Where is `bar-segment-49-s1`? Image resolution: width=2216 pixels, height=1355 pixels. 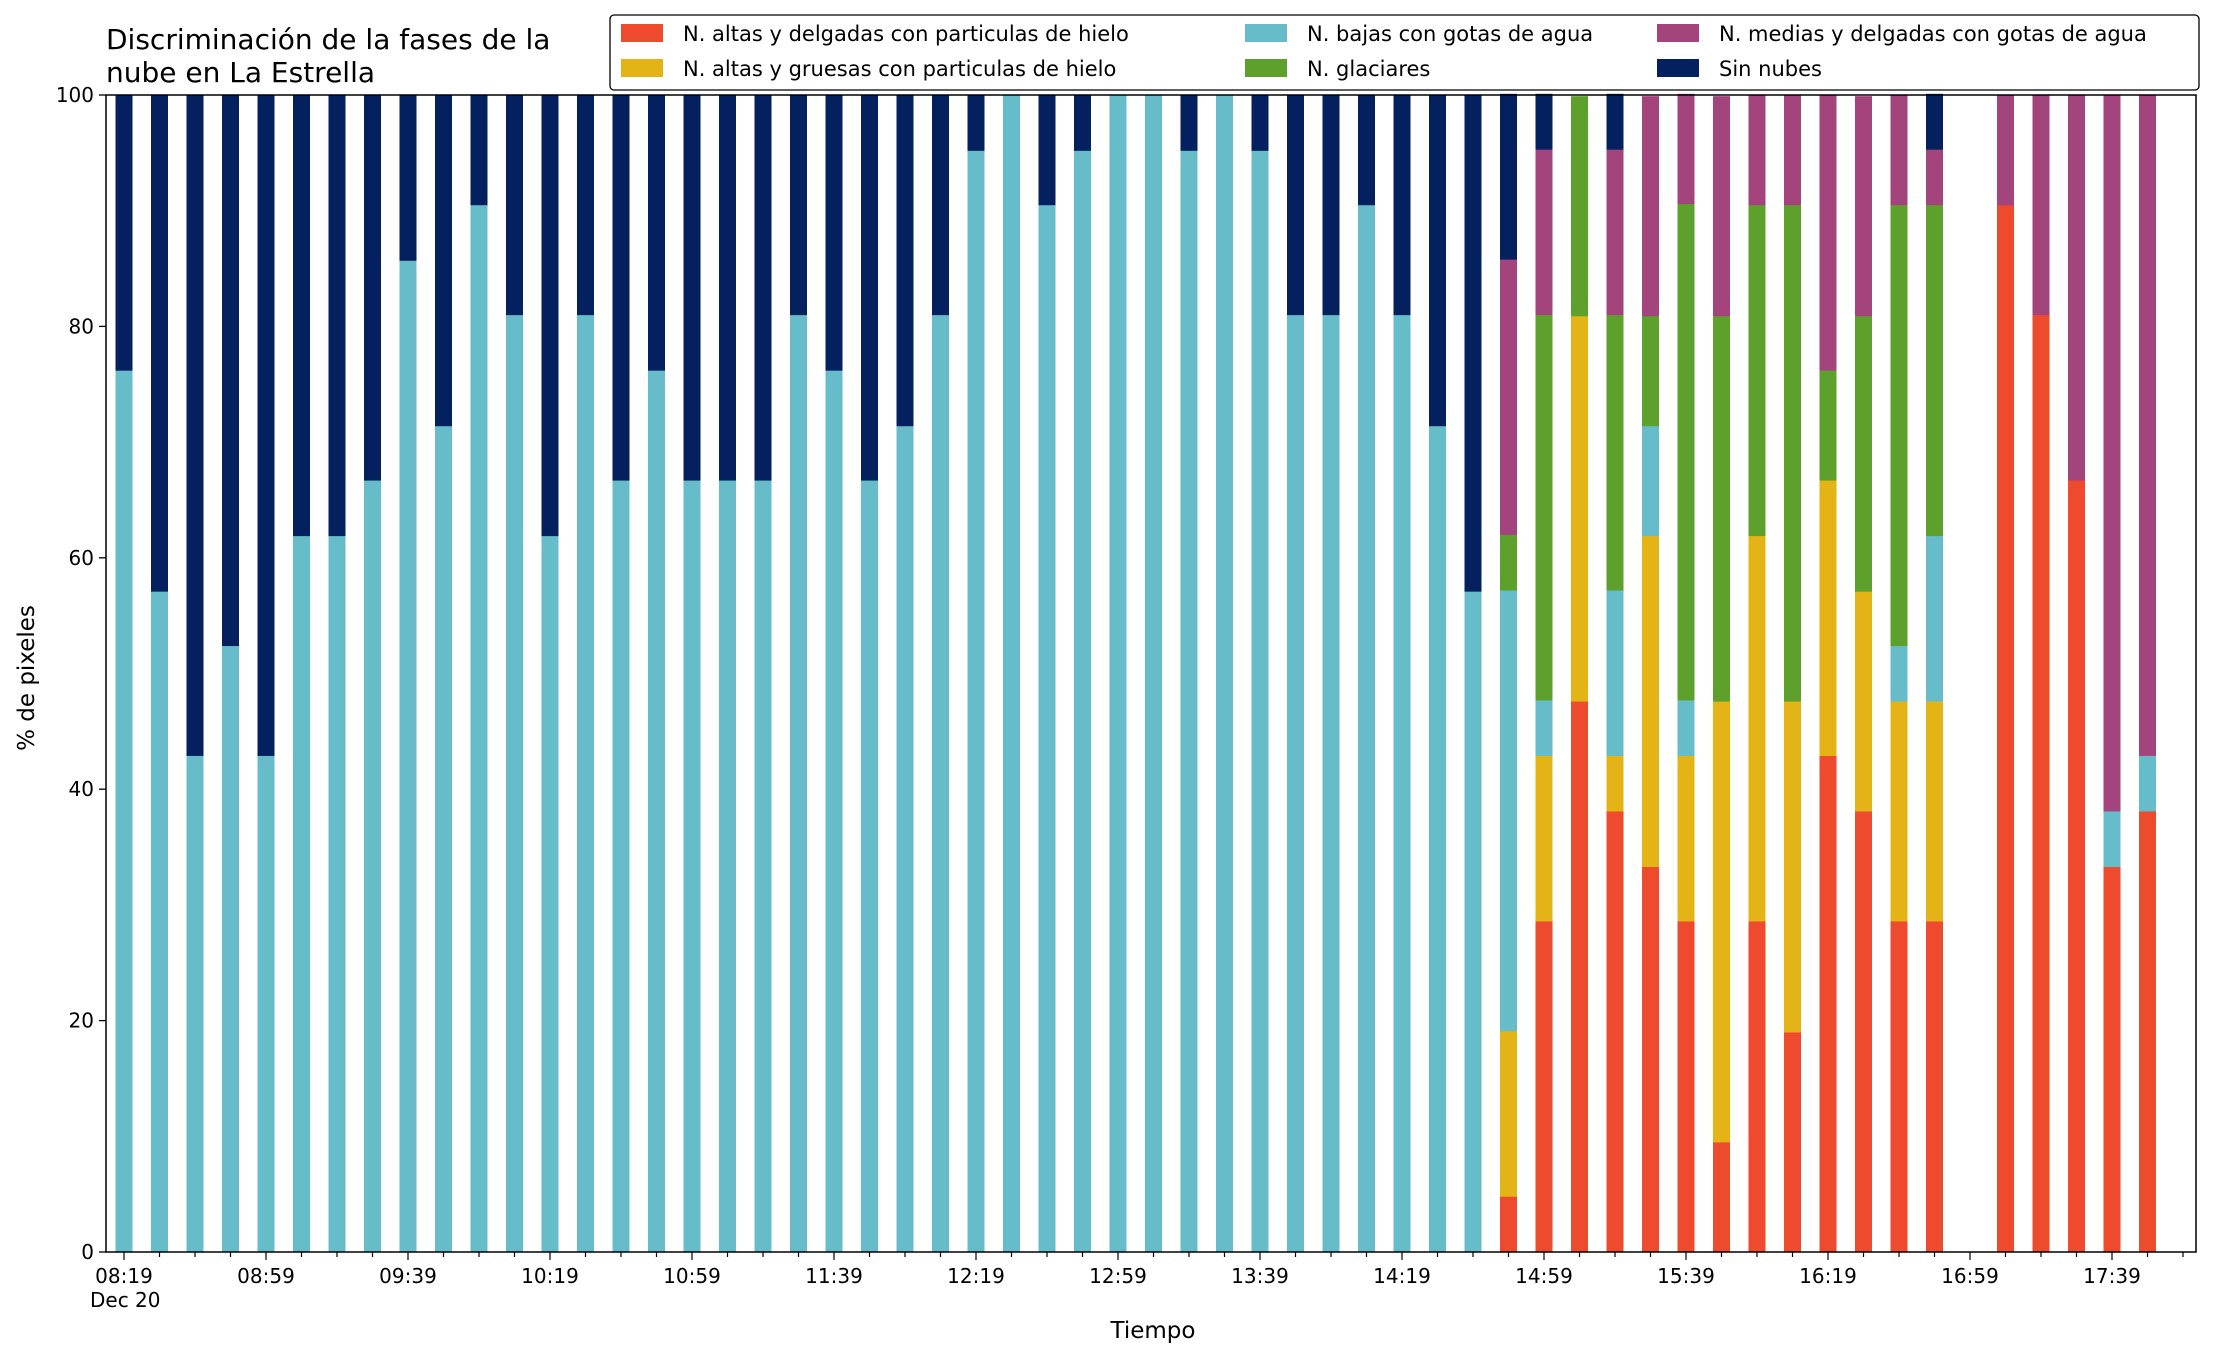
bar-segment-49-s1 is located at coordinates (1863, 701).